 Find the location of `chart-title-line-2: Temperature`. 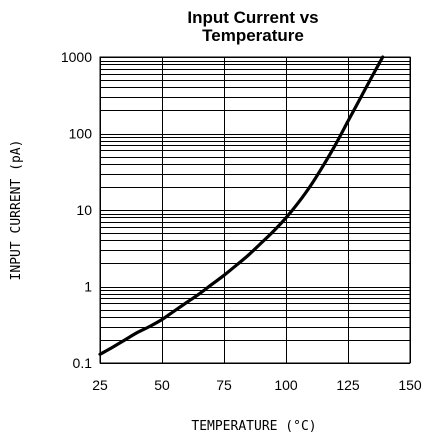

chart-title-line-2: Temperature is located at coordinates (253, 35).